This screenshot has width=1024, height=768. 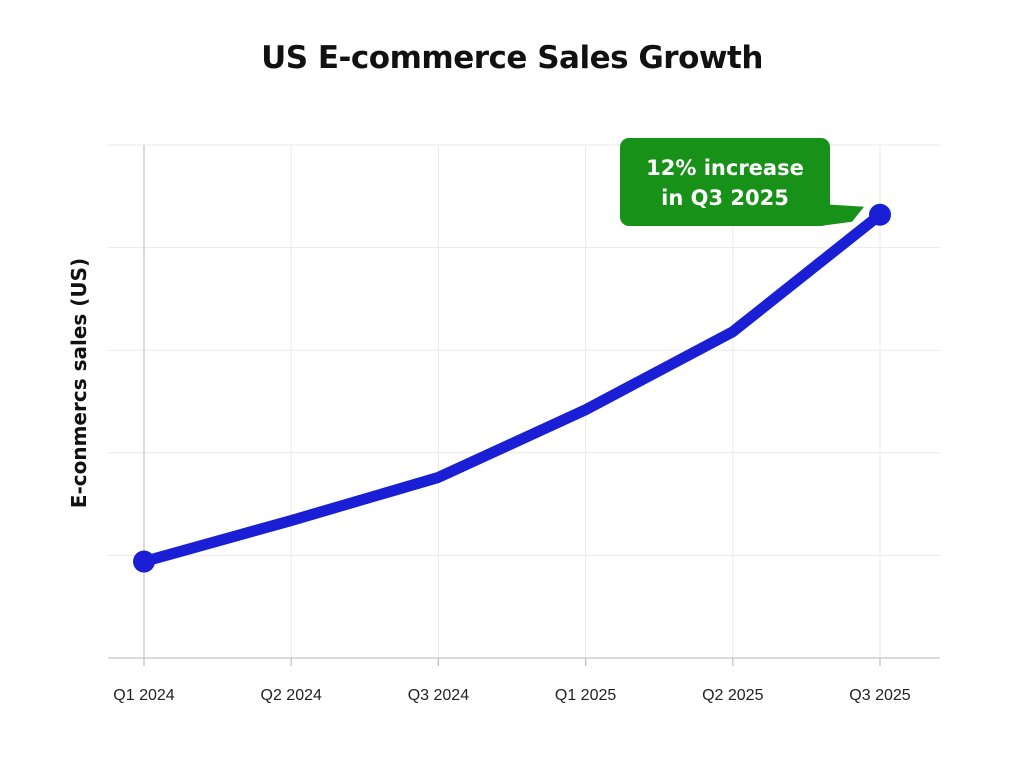 I want to click on chart-title: US E-commerce Sales Growth, so click(x=512, y=58).